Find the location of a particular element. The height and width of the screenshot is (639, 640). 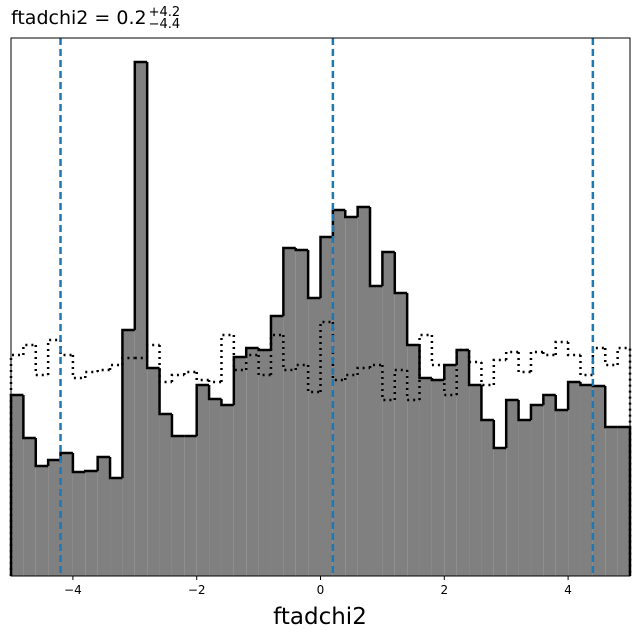

x-tick-label: −2 is located at coordinates (197, 590).